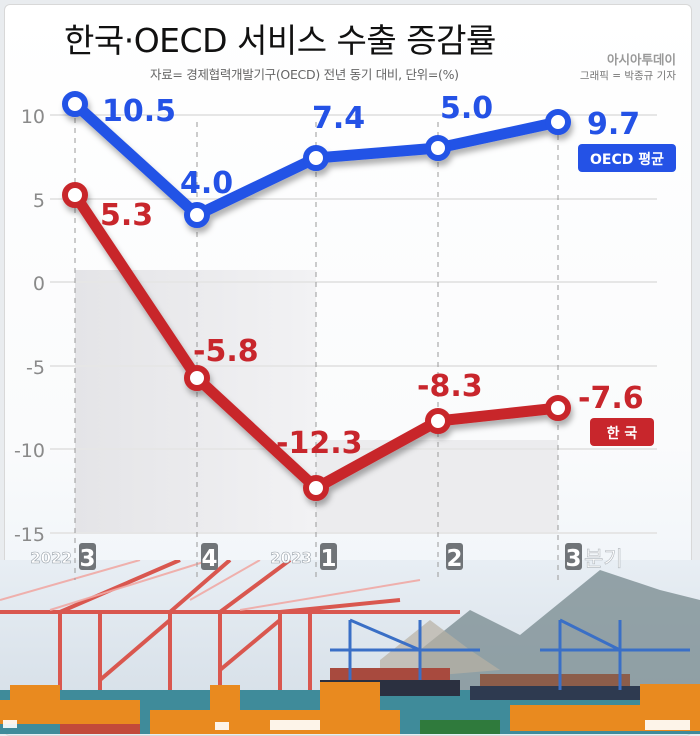 This screenshot has height=736, width=700. I want to click on shaded-area-2022, so click(195, 401).